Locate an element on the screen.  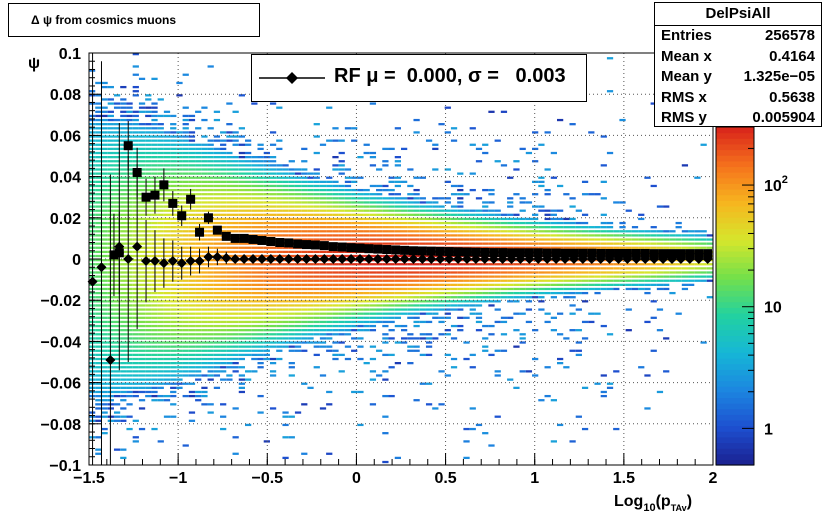
x-axis-title: Log10(pTAv) is located at coordinates (653, 503).